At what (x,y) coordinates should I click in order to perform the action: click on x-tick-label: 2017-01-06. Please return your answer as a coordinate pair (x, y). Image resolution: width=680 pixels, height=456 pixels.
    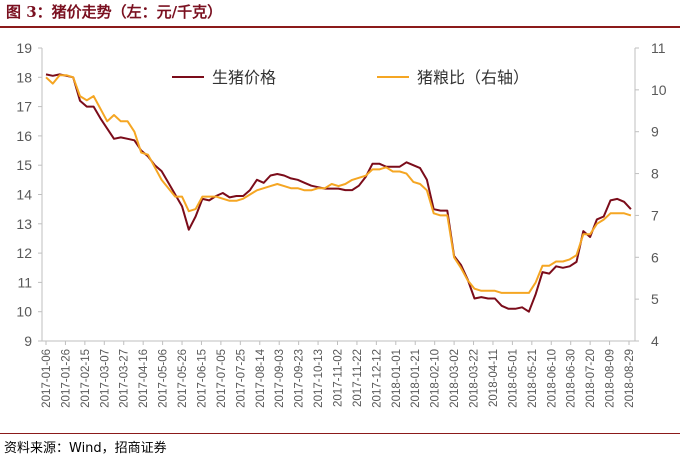
    Looking at the image, I should click on (47, 378).